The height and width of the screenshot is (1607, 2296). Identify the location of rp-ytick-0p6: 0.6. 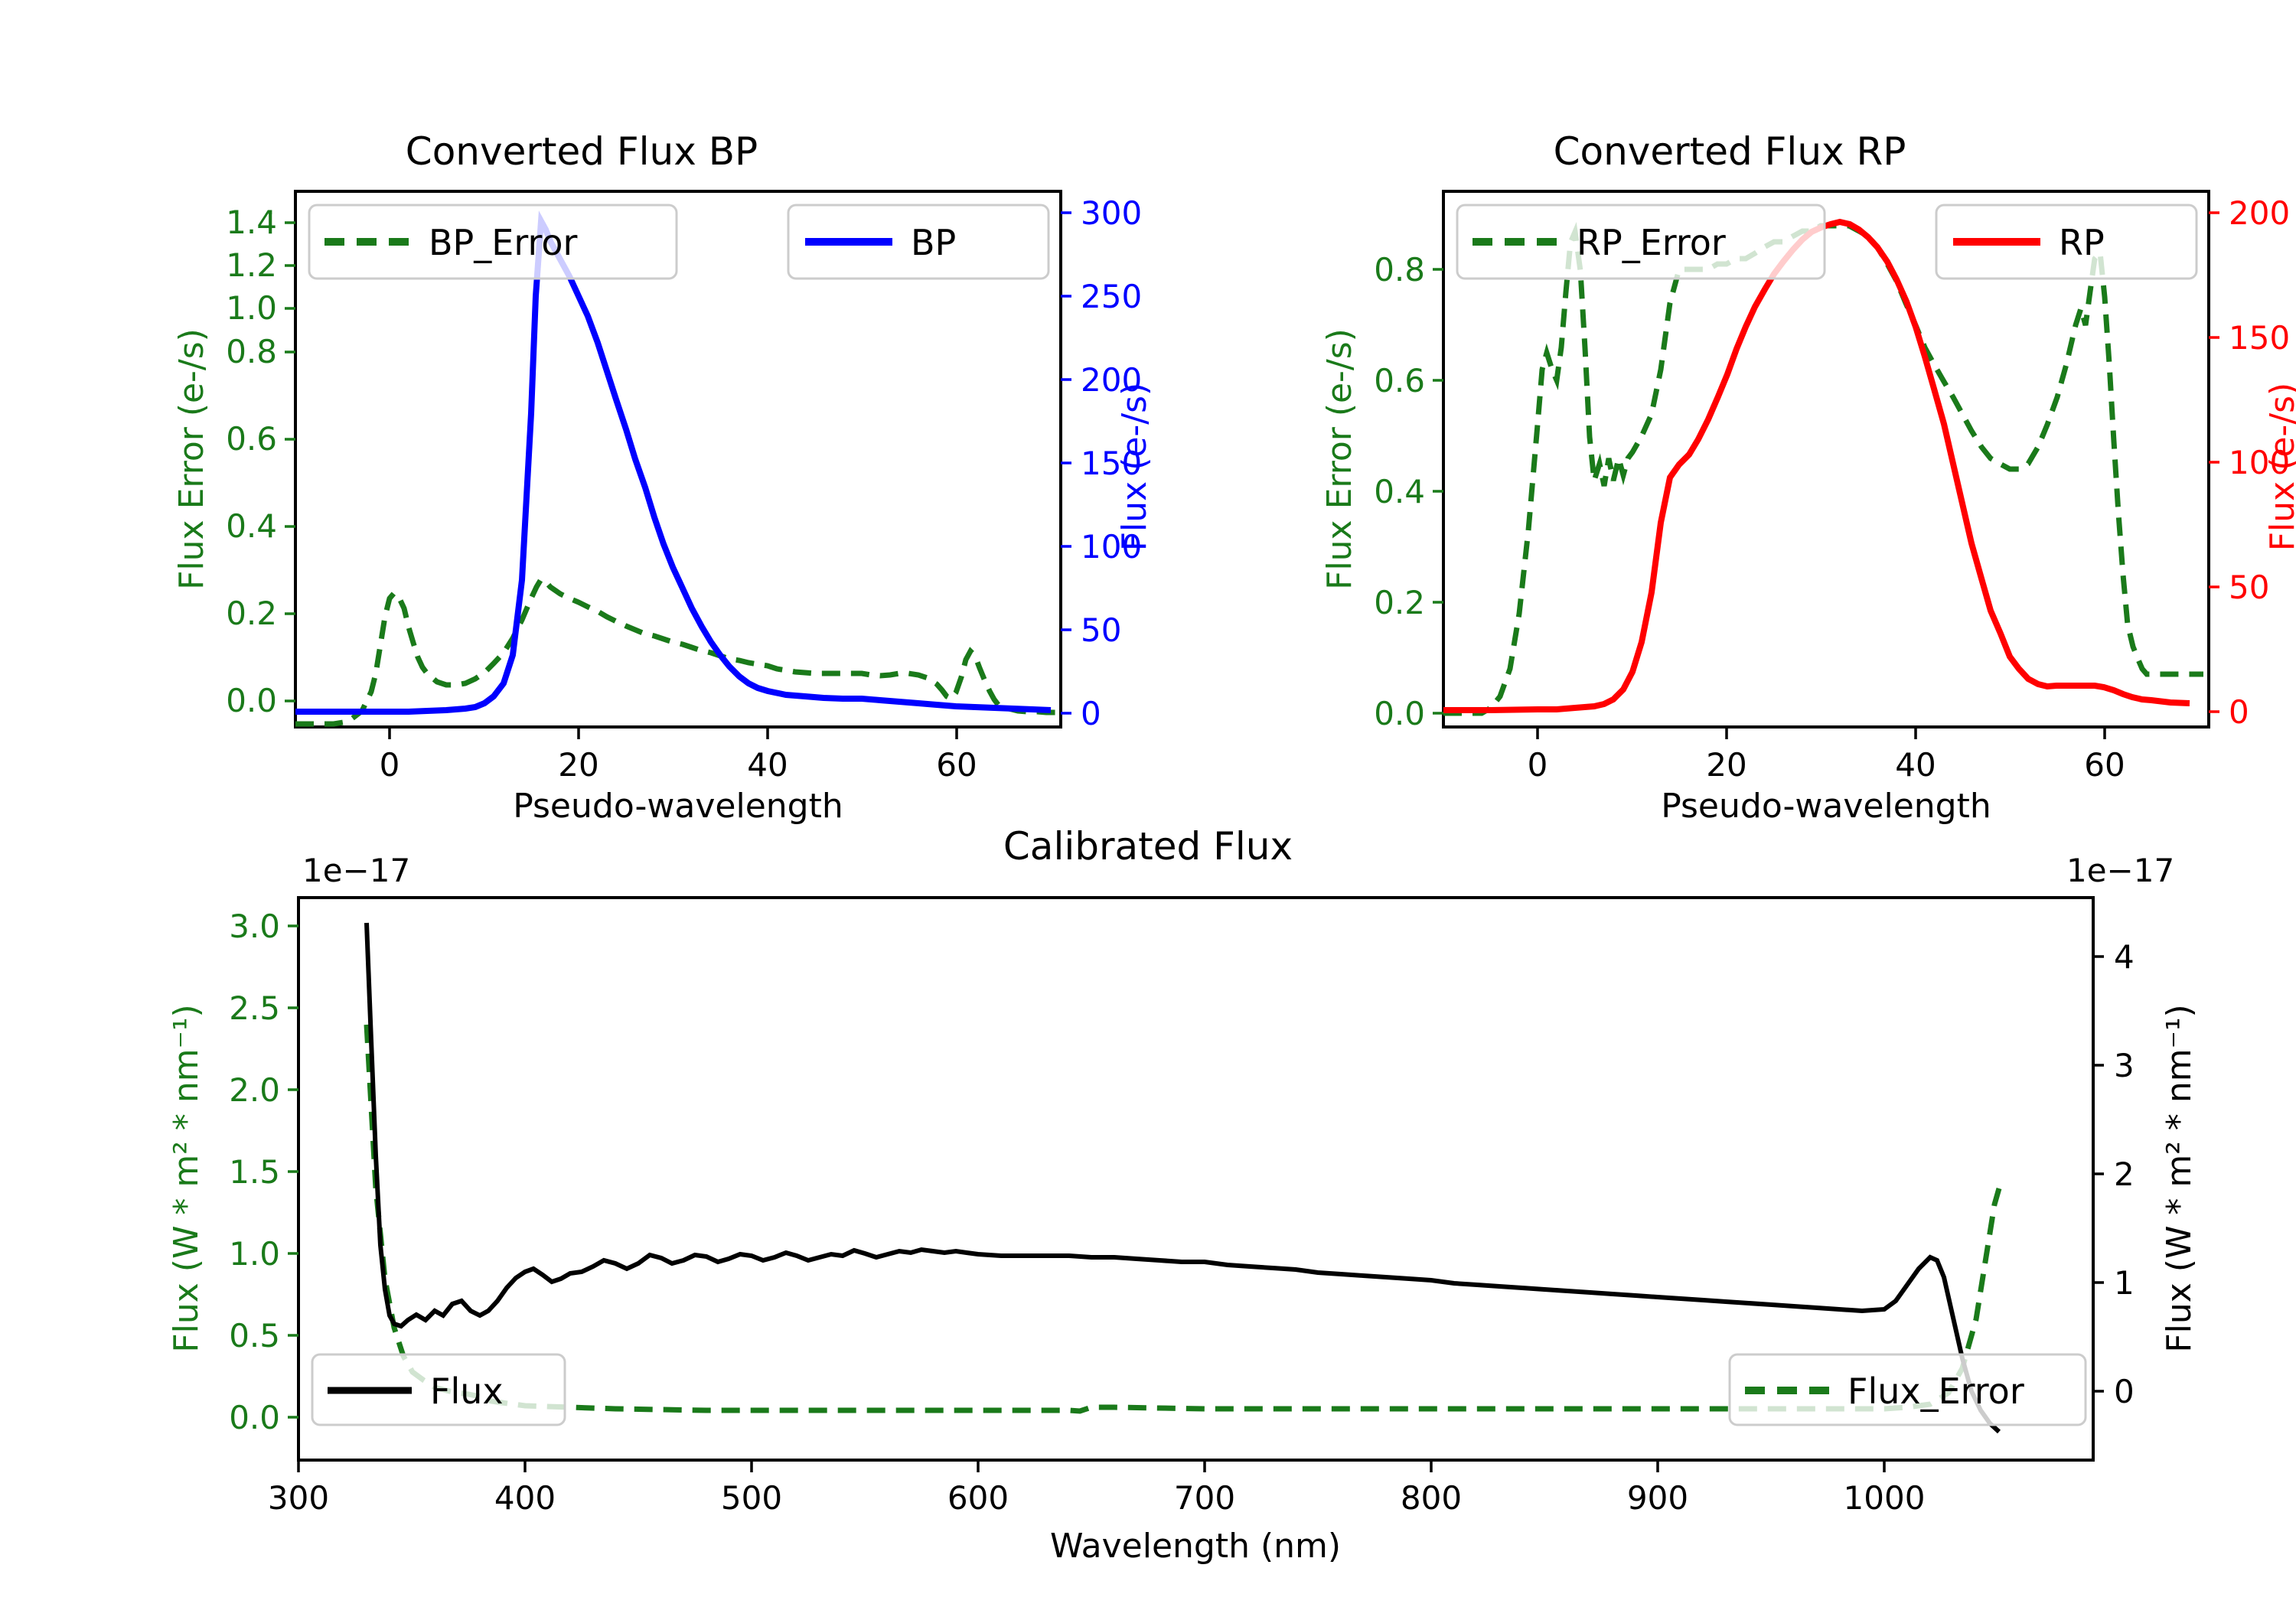
(1399, 380).